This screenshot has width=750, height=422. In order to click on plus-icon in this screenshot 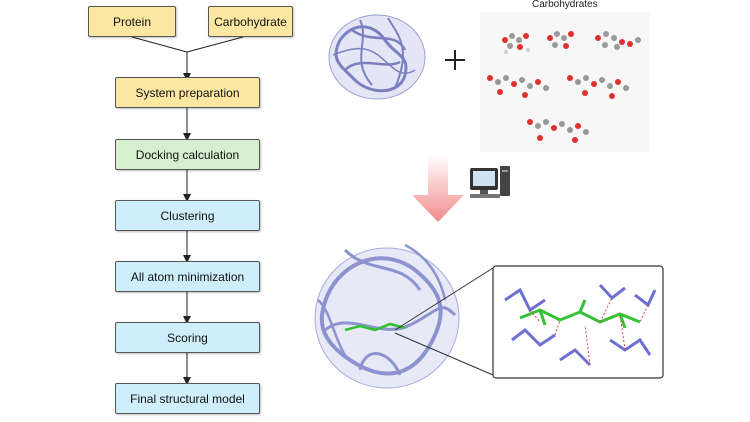, I will do `click(455, 60)`.